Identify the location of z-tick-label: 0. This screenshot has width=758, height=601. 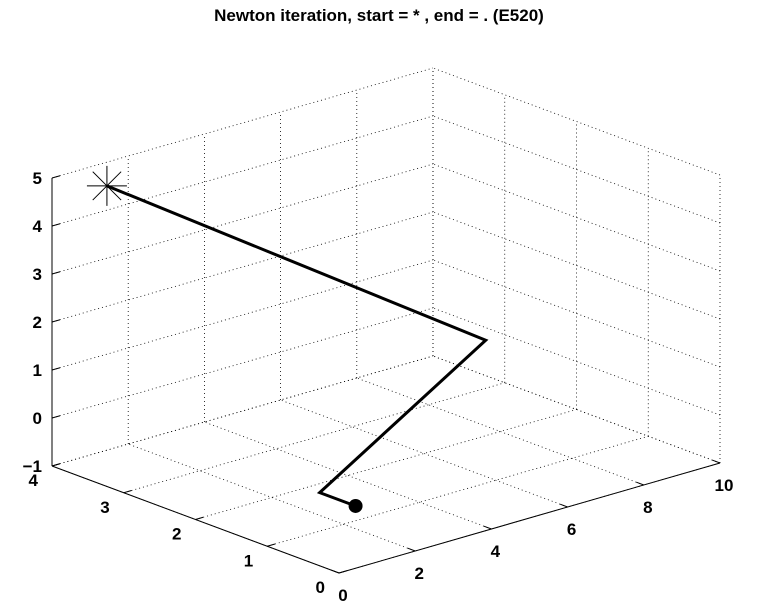
(37, 418).